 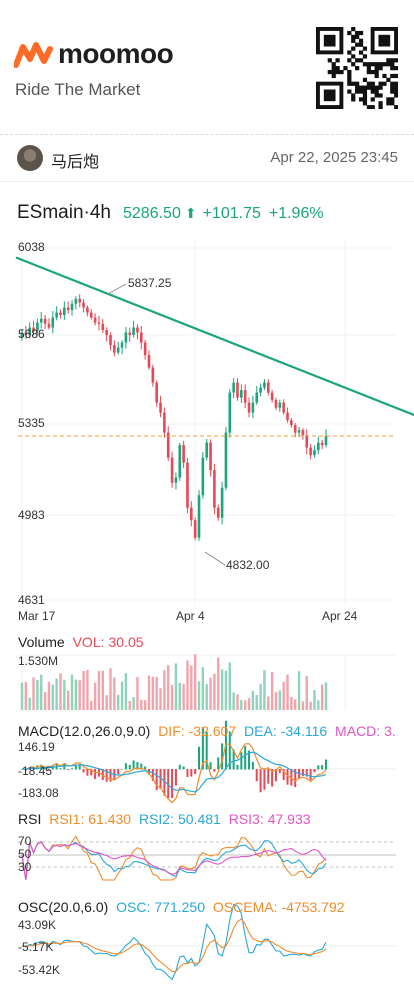 I want to click on username: 马后炮, so click(x=75, y=162).